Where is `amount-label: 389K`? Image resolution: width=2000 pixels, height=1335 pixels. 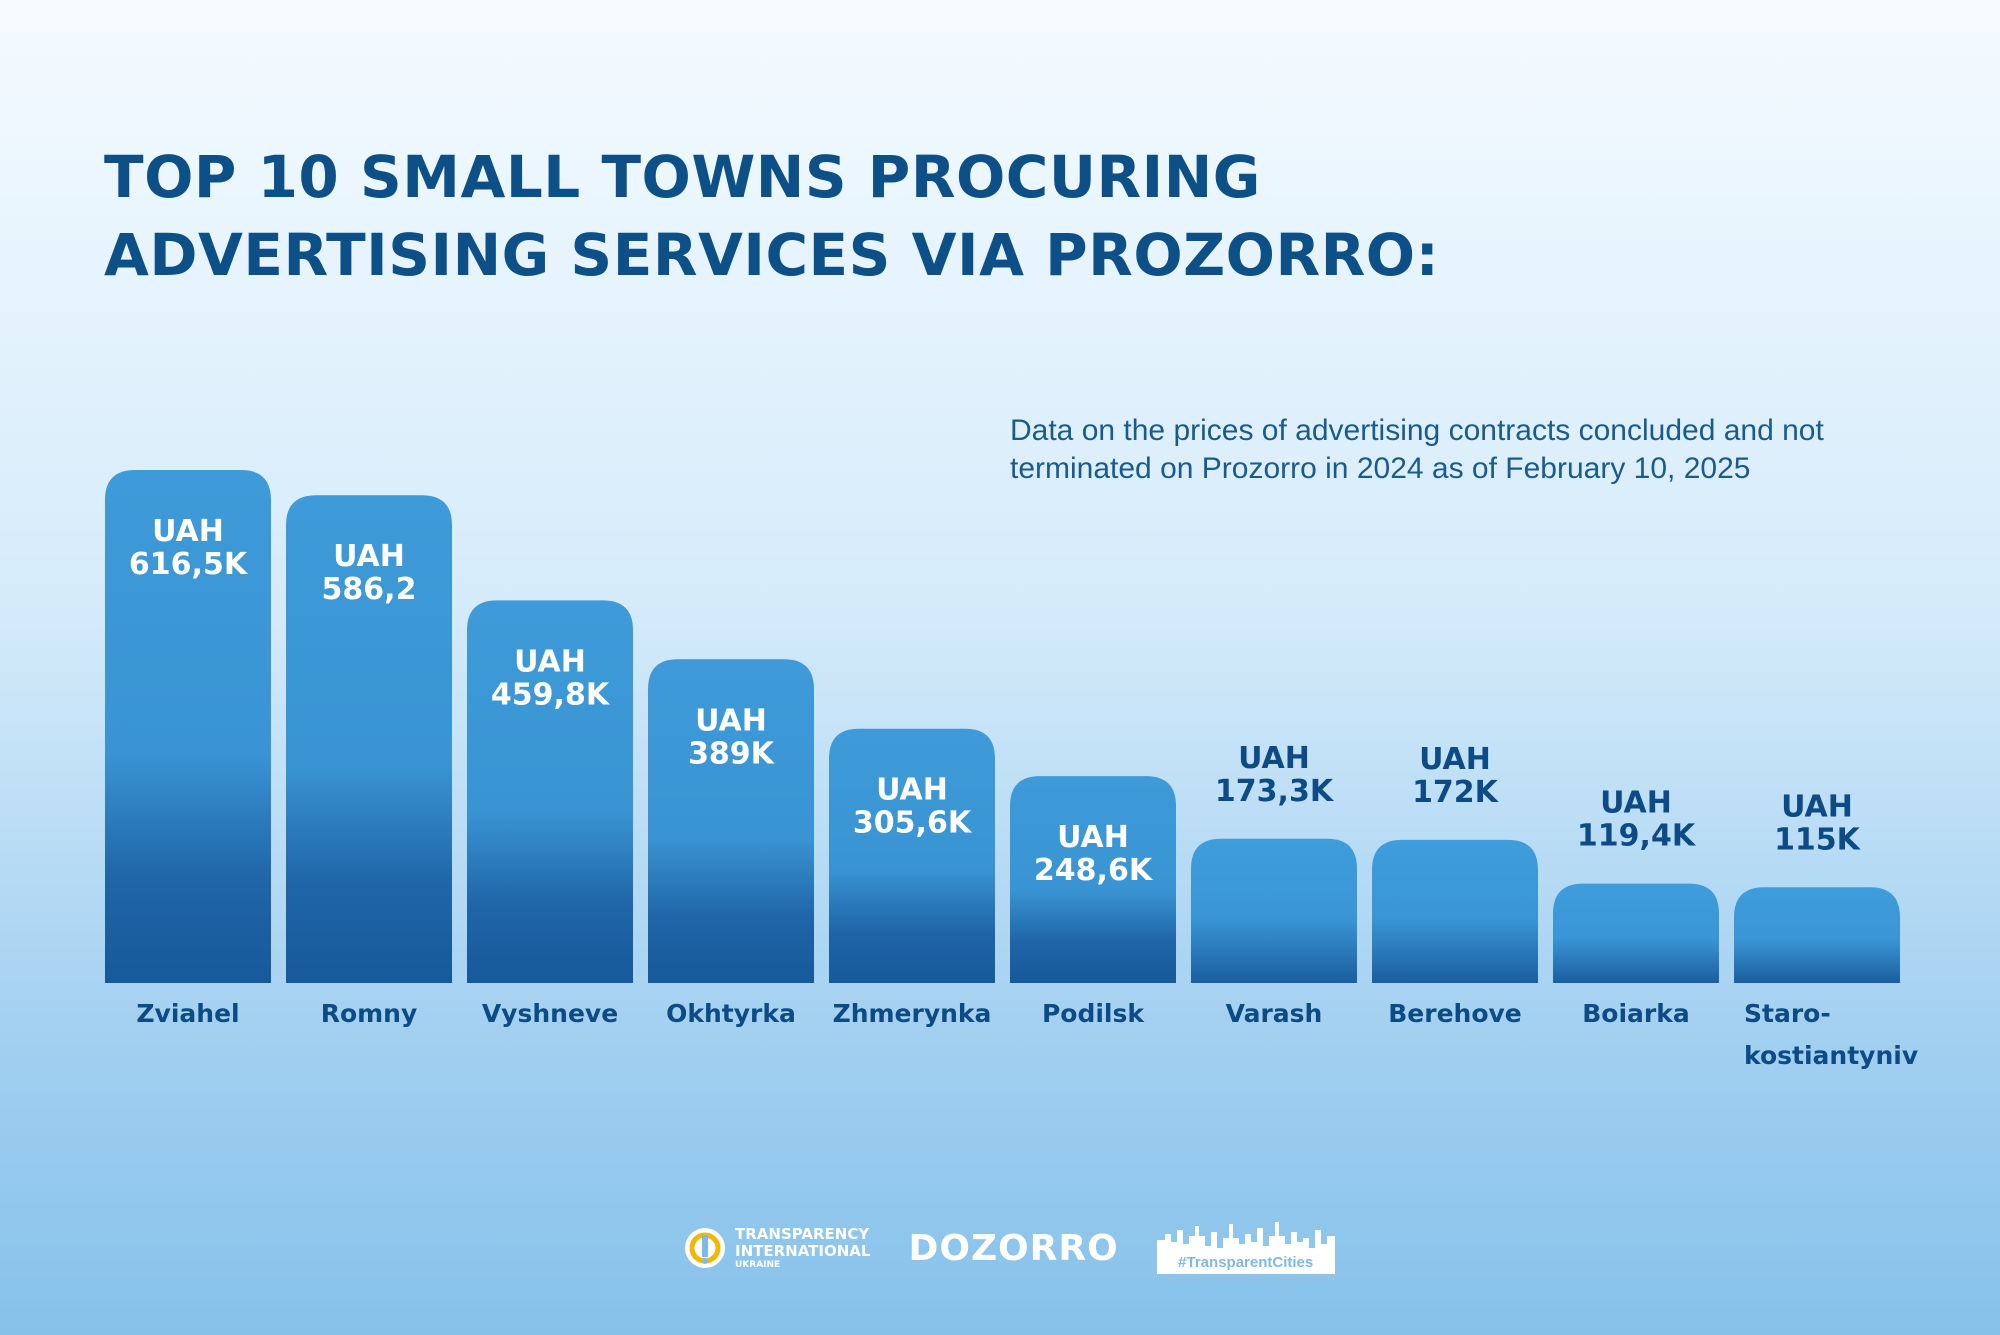 amount-label: 389K is located at coordinates (732, 753).